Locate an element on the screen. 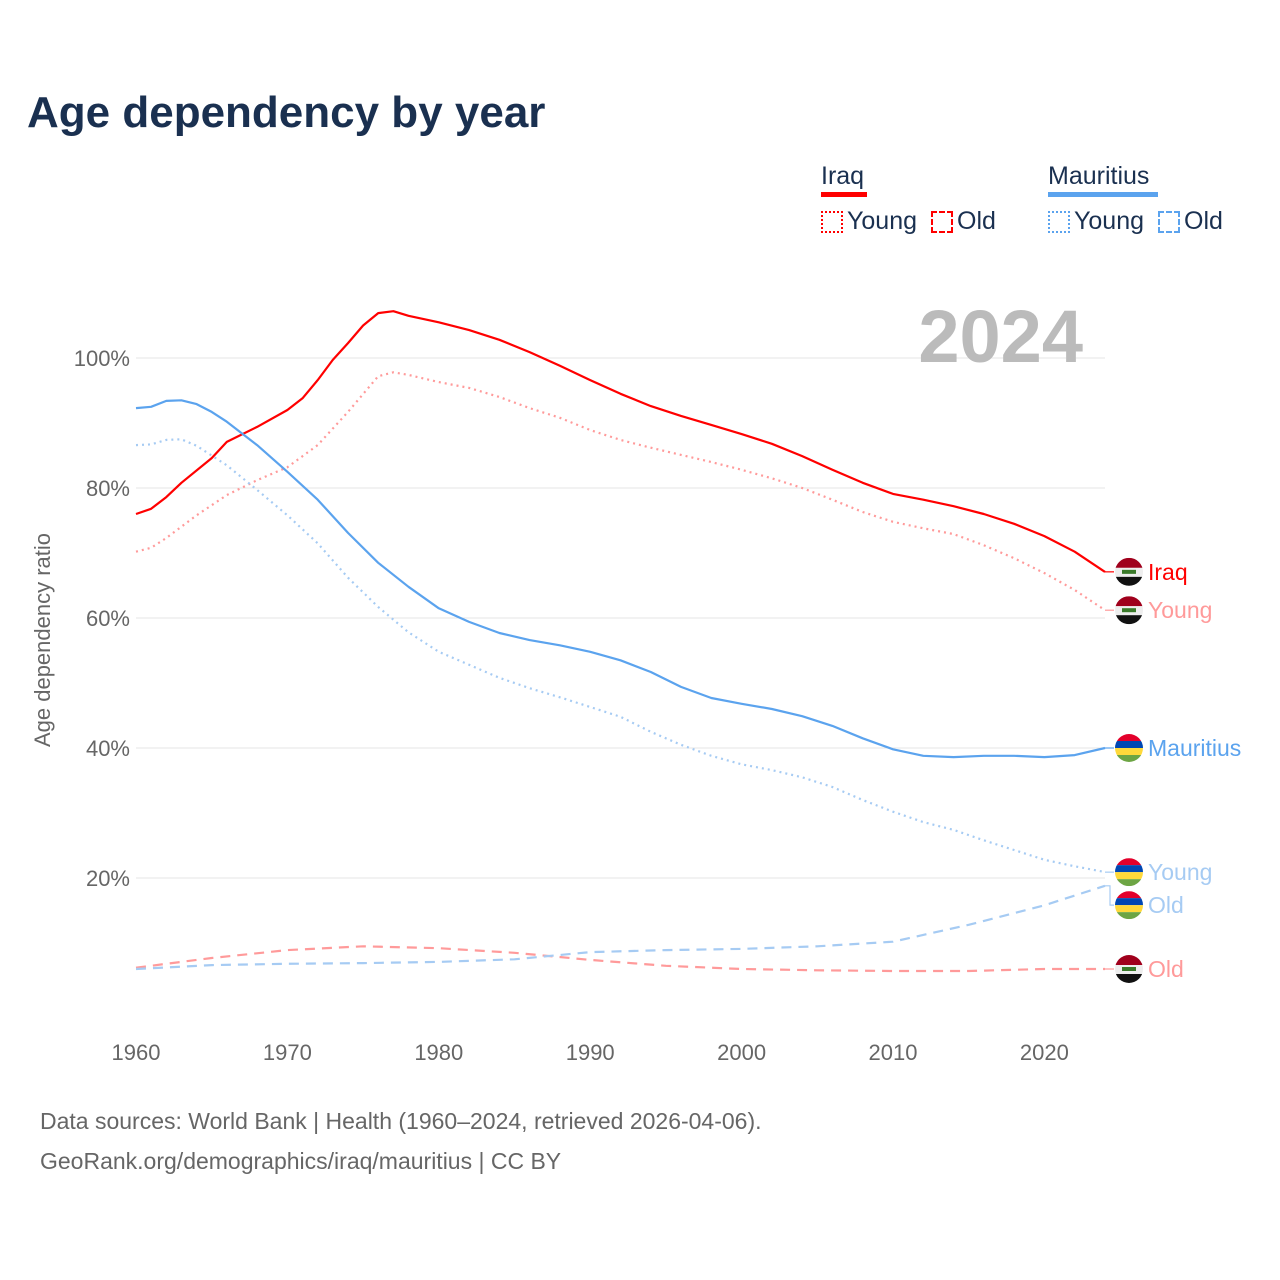 The image size is (1280, 1280). series-line-iraq-old is located at coordinates (620, 959).